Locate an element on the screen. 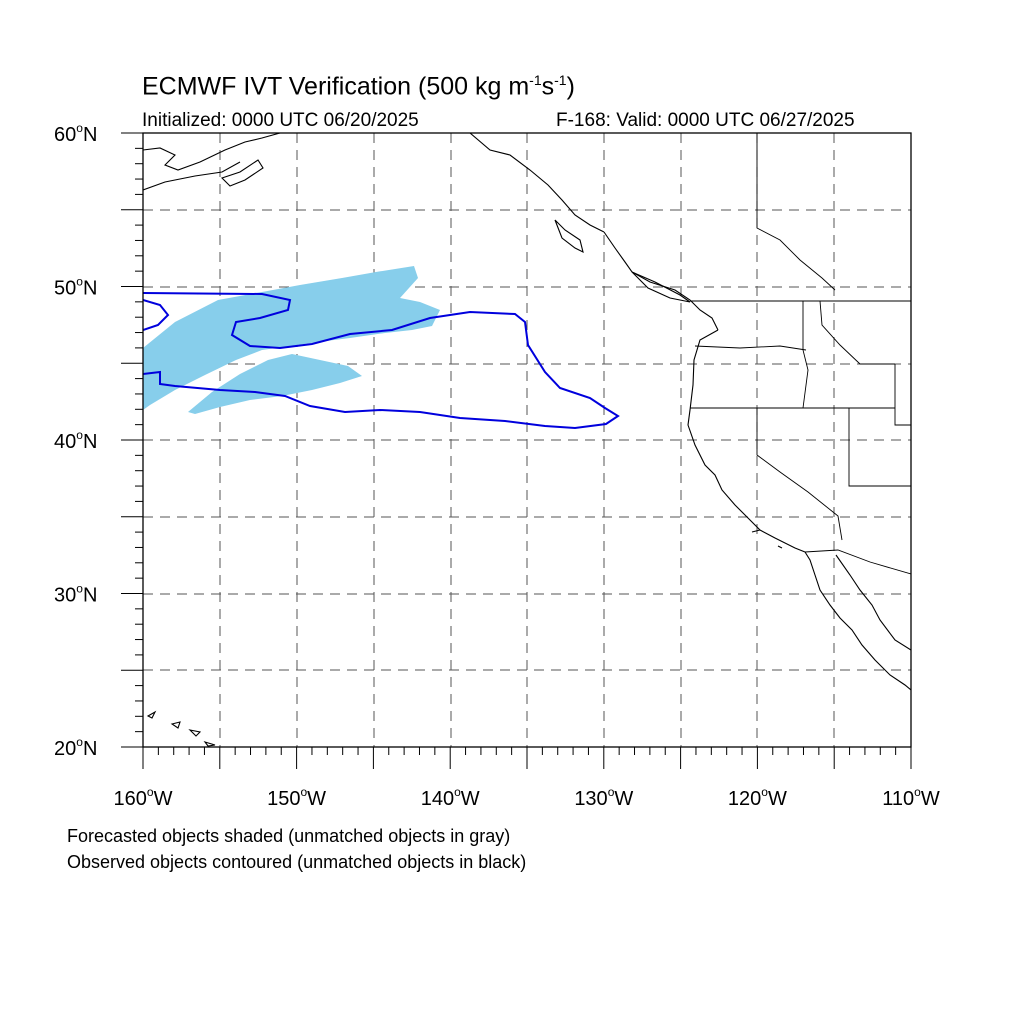 The image size is (1024, 1024). hawaii is located at coordinates (181, 728).